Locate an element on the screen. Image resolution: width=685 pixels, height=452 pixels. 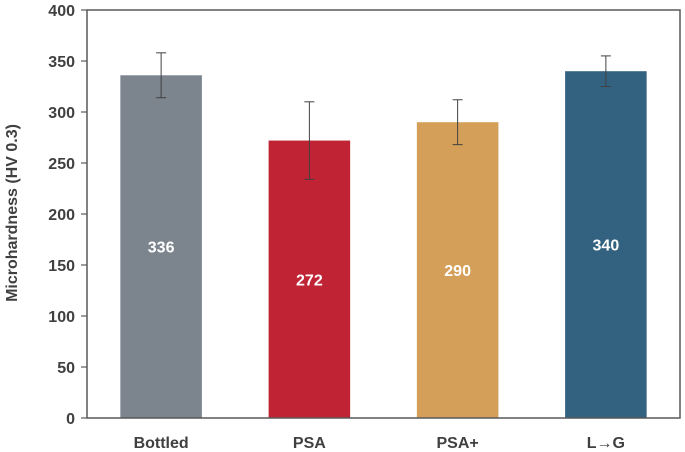
y-tick-label: 300 is located at coordinates (61, 113).